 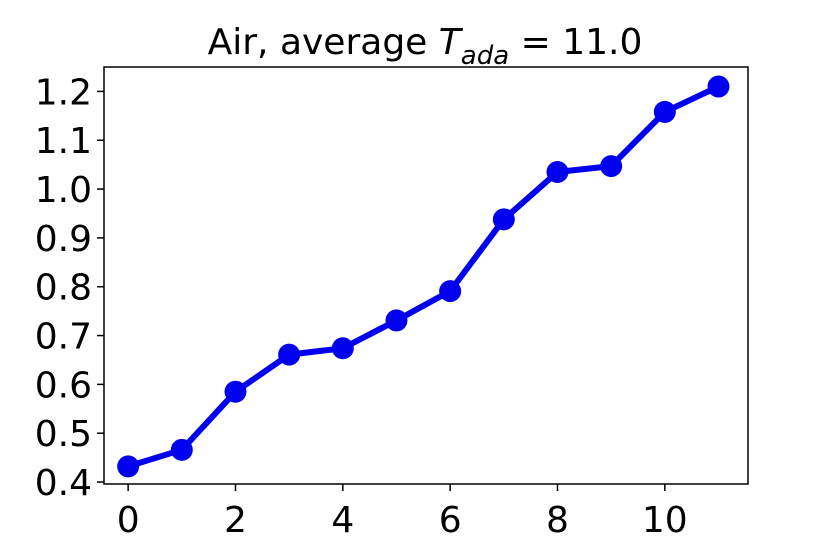 I want to click on y-tick-label: 0.4, so click(x=63, y=483).